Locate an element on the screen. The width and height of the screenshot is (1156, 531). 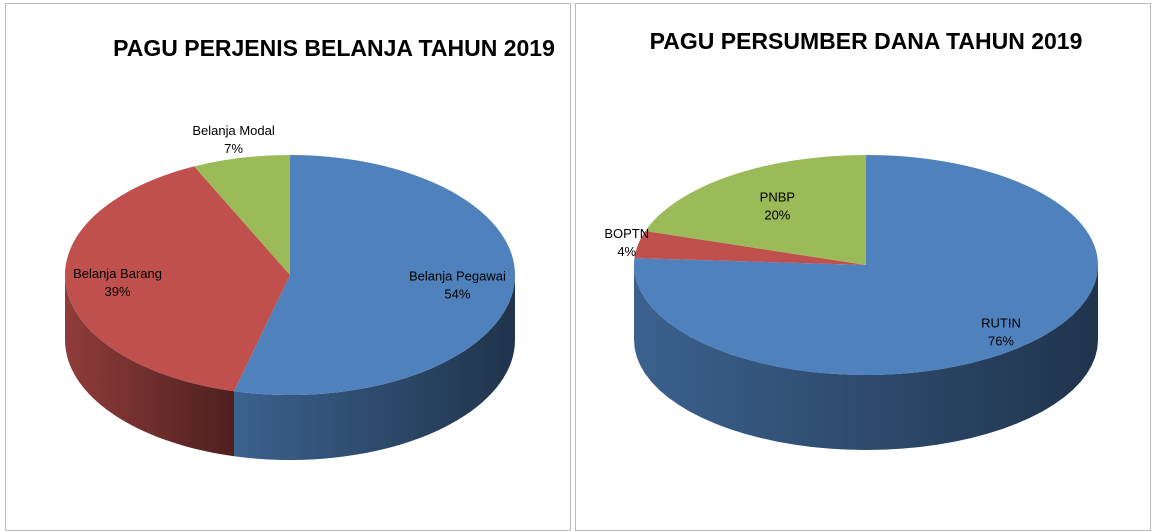
slice-value: 54% is located at coordinates (457, 294).